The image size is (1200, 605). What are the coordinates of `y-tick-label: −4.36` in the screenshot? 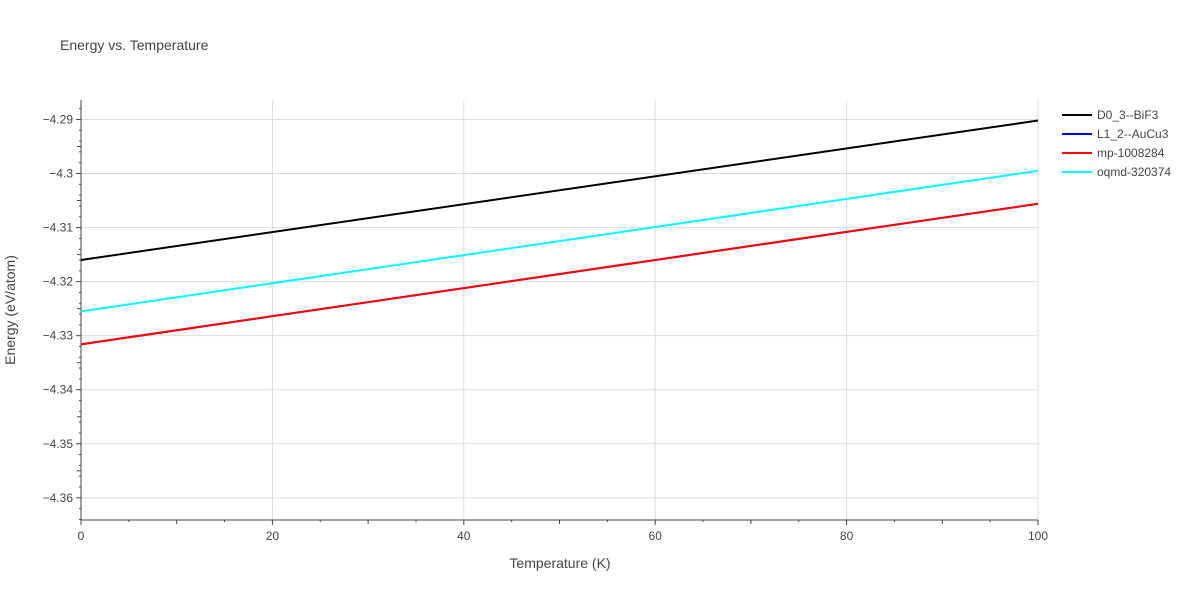 It's located at (58, 498).